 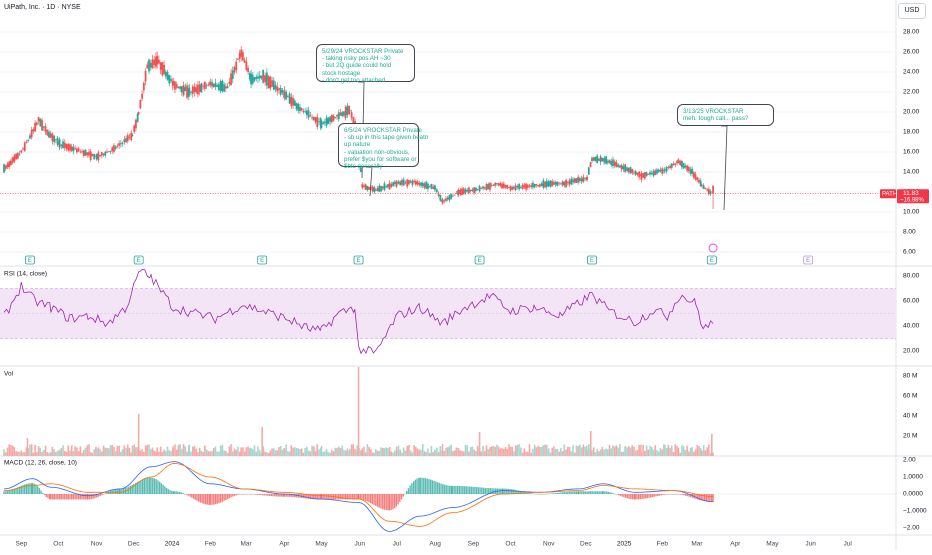 What do you see at coordinates (711, 260) in the screenshot?
I see `earnings-marker` at bounding box center [711, 260].